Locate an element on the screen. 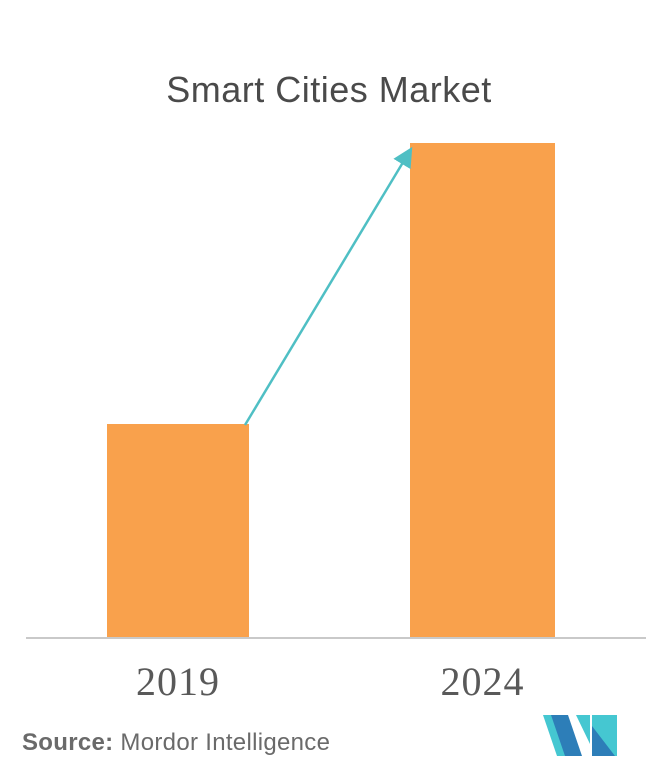  logo-middle-teal-wedge is located at coordinates (583, 729).